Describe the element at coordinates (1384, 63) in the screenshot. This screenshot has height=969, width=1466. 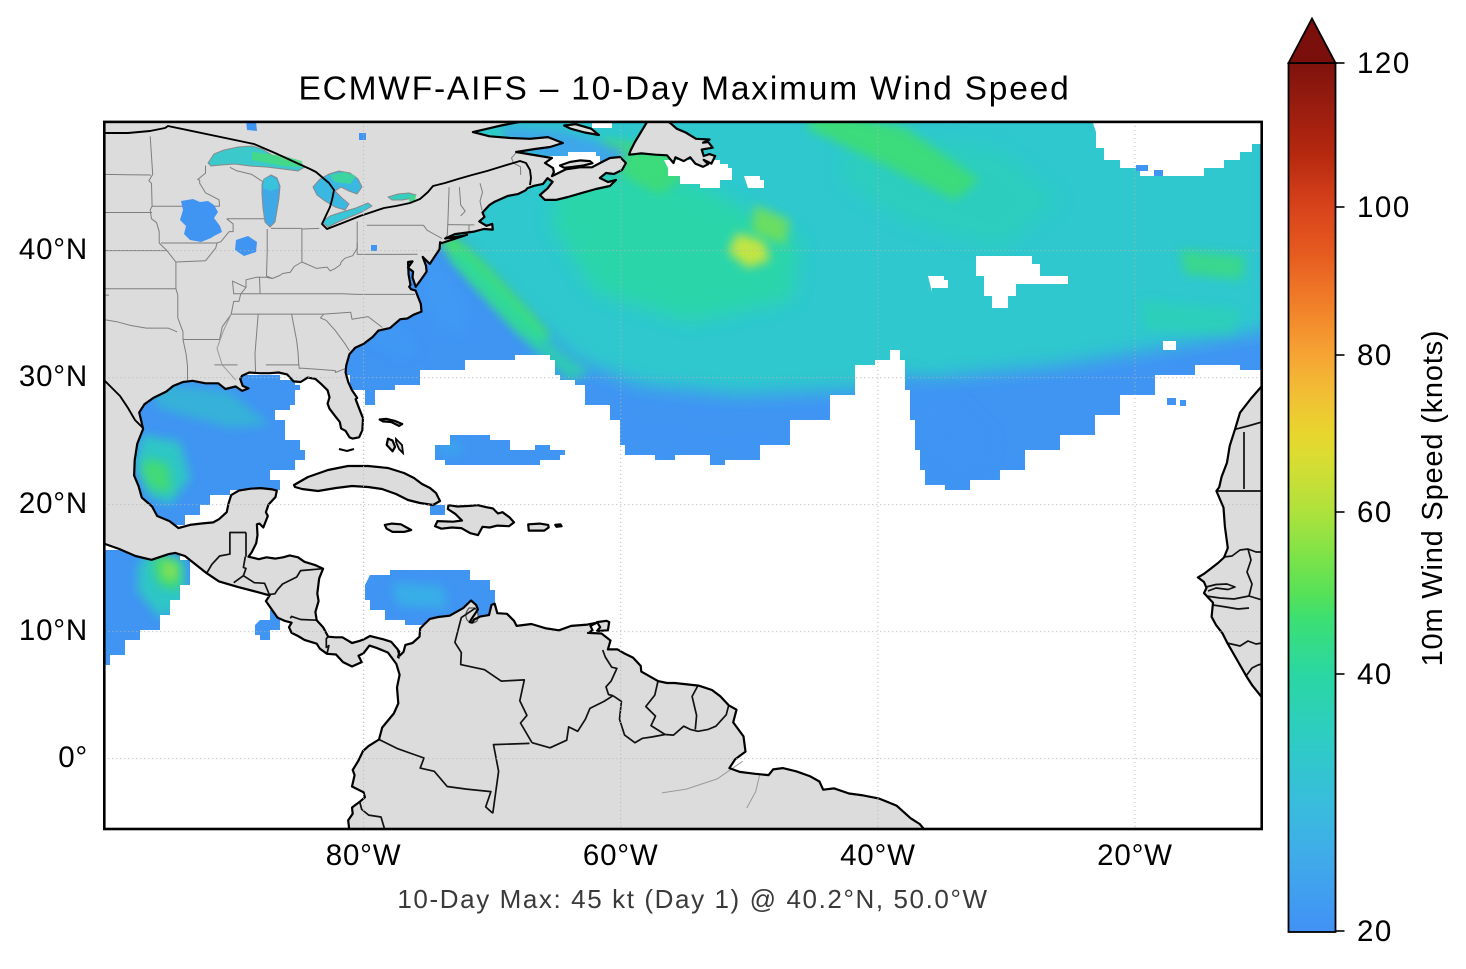
I see `svg-text: 120` at that location.